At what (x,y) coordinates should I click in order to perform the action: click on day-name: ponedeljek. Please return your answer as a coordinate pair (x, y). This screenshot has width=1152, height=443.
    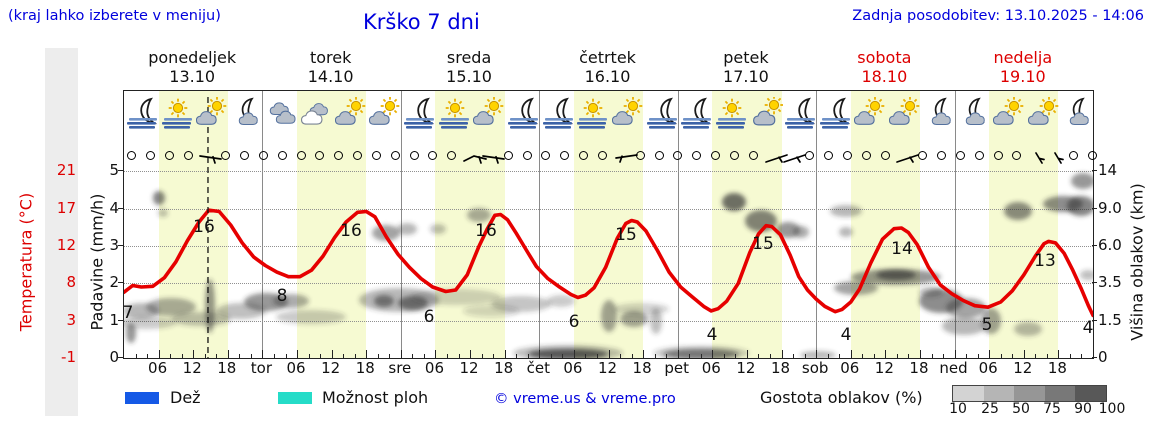
    Looking at the image, I should click on (192, 57).